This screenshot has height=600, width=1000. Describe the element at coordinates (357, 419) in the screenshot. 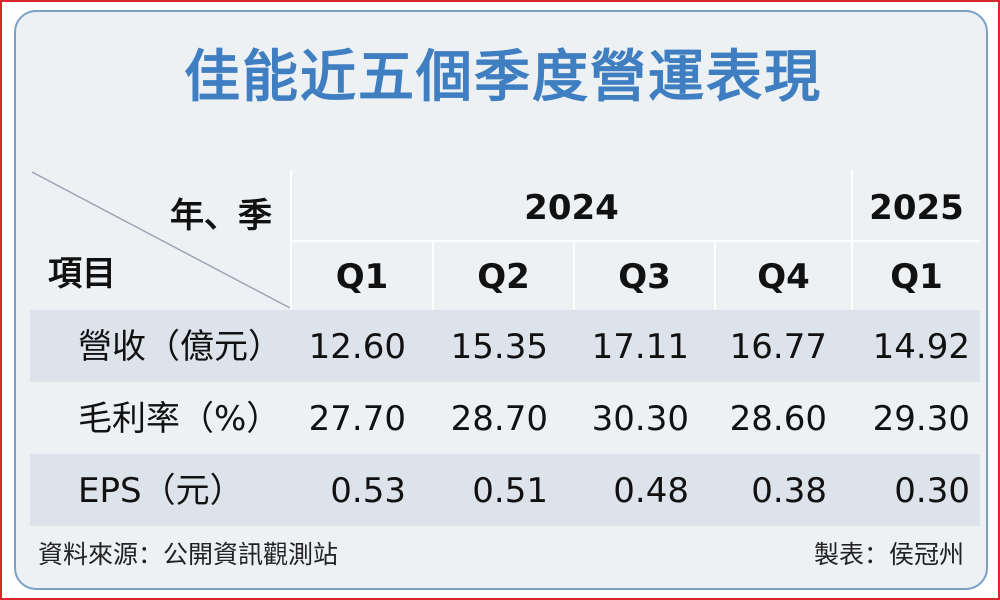

I see `table-cell: 27.70` at that location.